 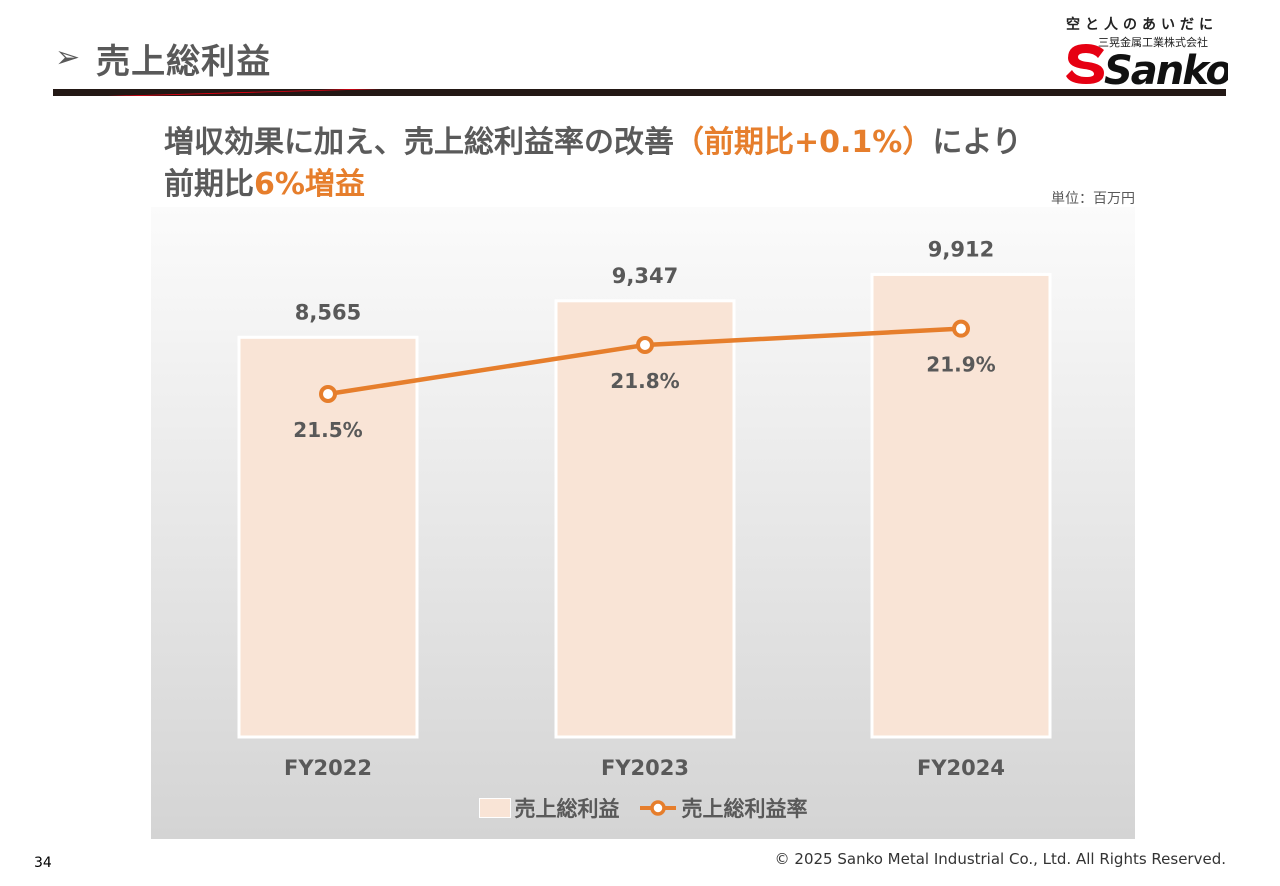 I want to click on chart-legend: 売上総利益 売上総利益率, so click(x=643, y=808).